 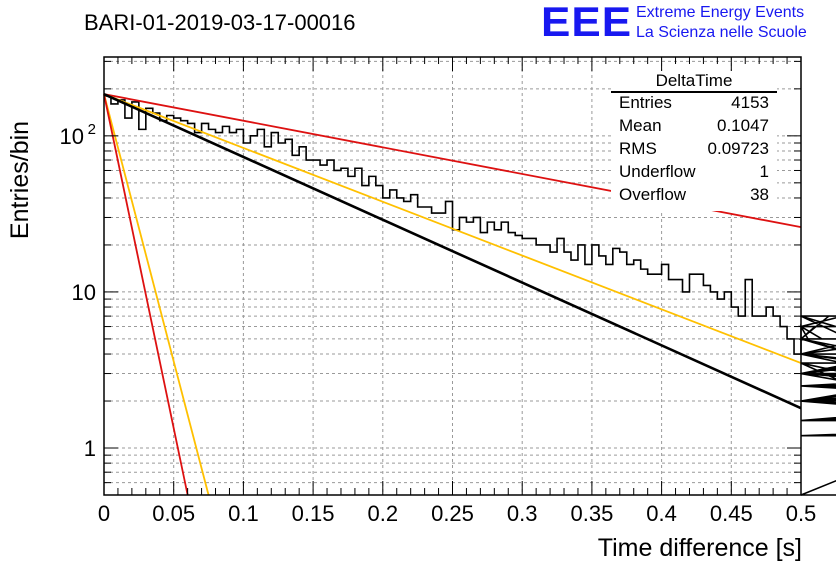 What do you see at coordinates (383, 513) in the screenshot?
I see `x-tick-label: 0.2` at bounding box center [383, 513].